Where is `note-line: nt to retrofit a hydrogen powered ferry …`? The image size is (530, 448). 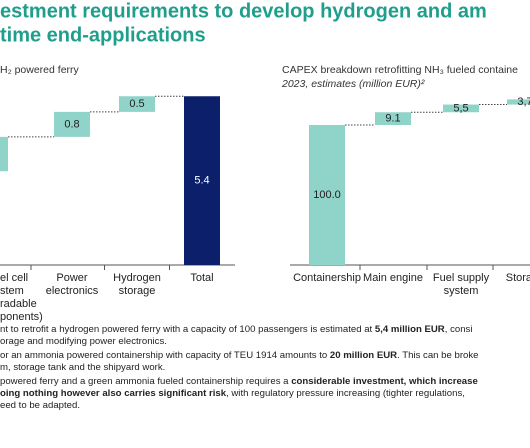 note-line: nt to retrofit a hydrogen powered ferry … is located at coordinates (236, 329).